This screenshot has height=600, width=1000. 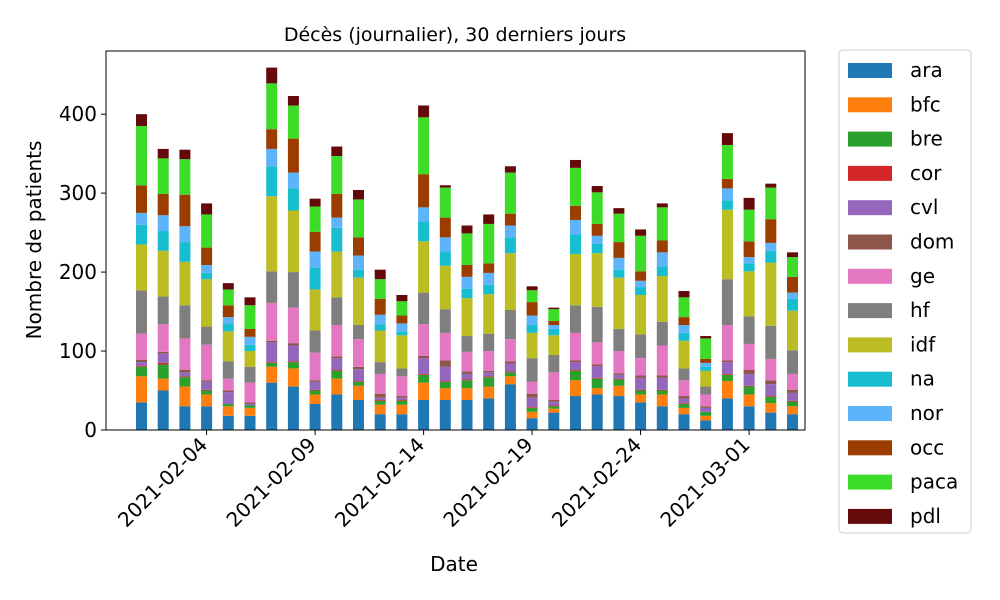 What do you see at coordinates (870, 139) in the screenshot?
I see `legend-swatch-bre` at bounding box center [870, 139].